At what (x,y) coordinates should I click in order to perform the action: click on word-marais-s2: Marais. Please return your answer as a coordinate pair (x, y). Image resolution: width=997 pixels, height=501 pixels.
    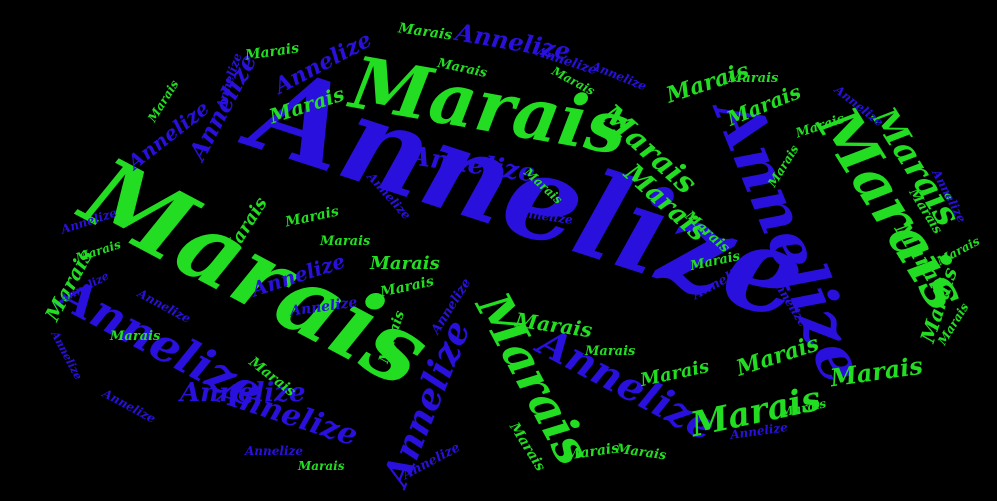
    Looking at the image, I should click on (425, 32).